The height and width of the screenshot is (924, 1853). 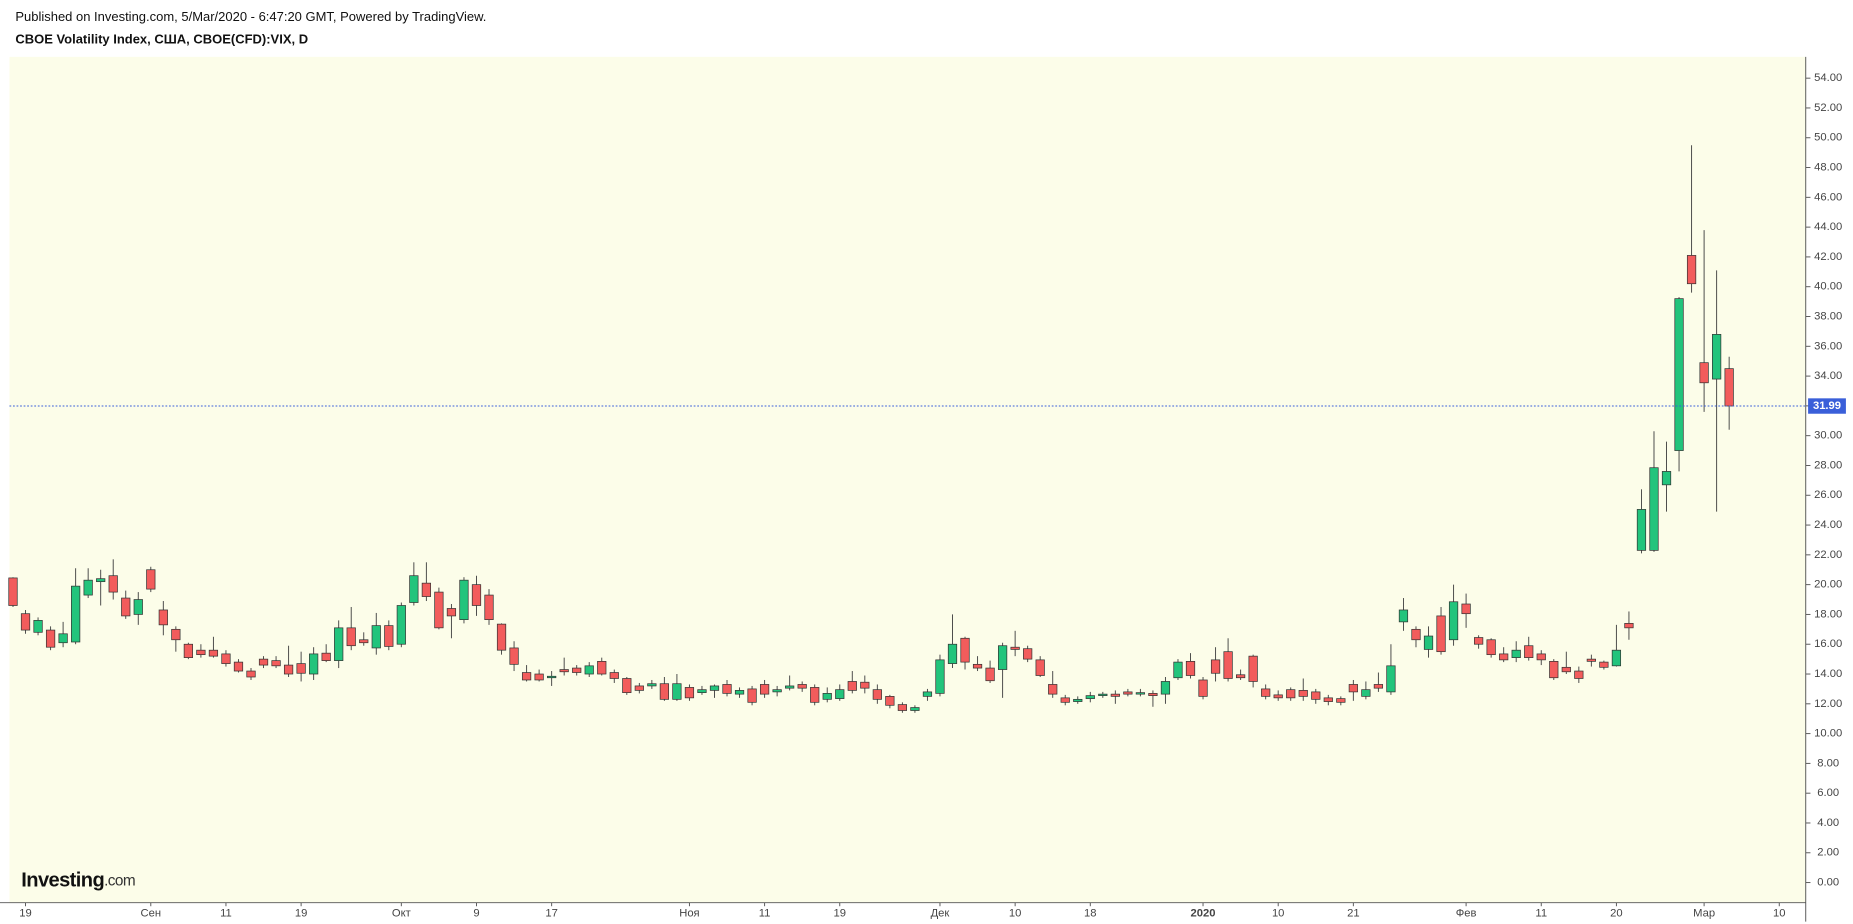 I want to click on y-tick-label: 22.00, so click(x=1828, y=555).